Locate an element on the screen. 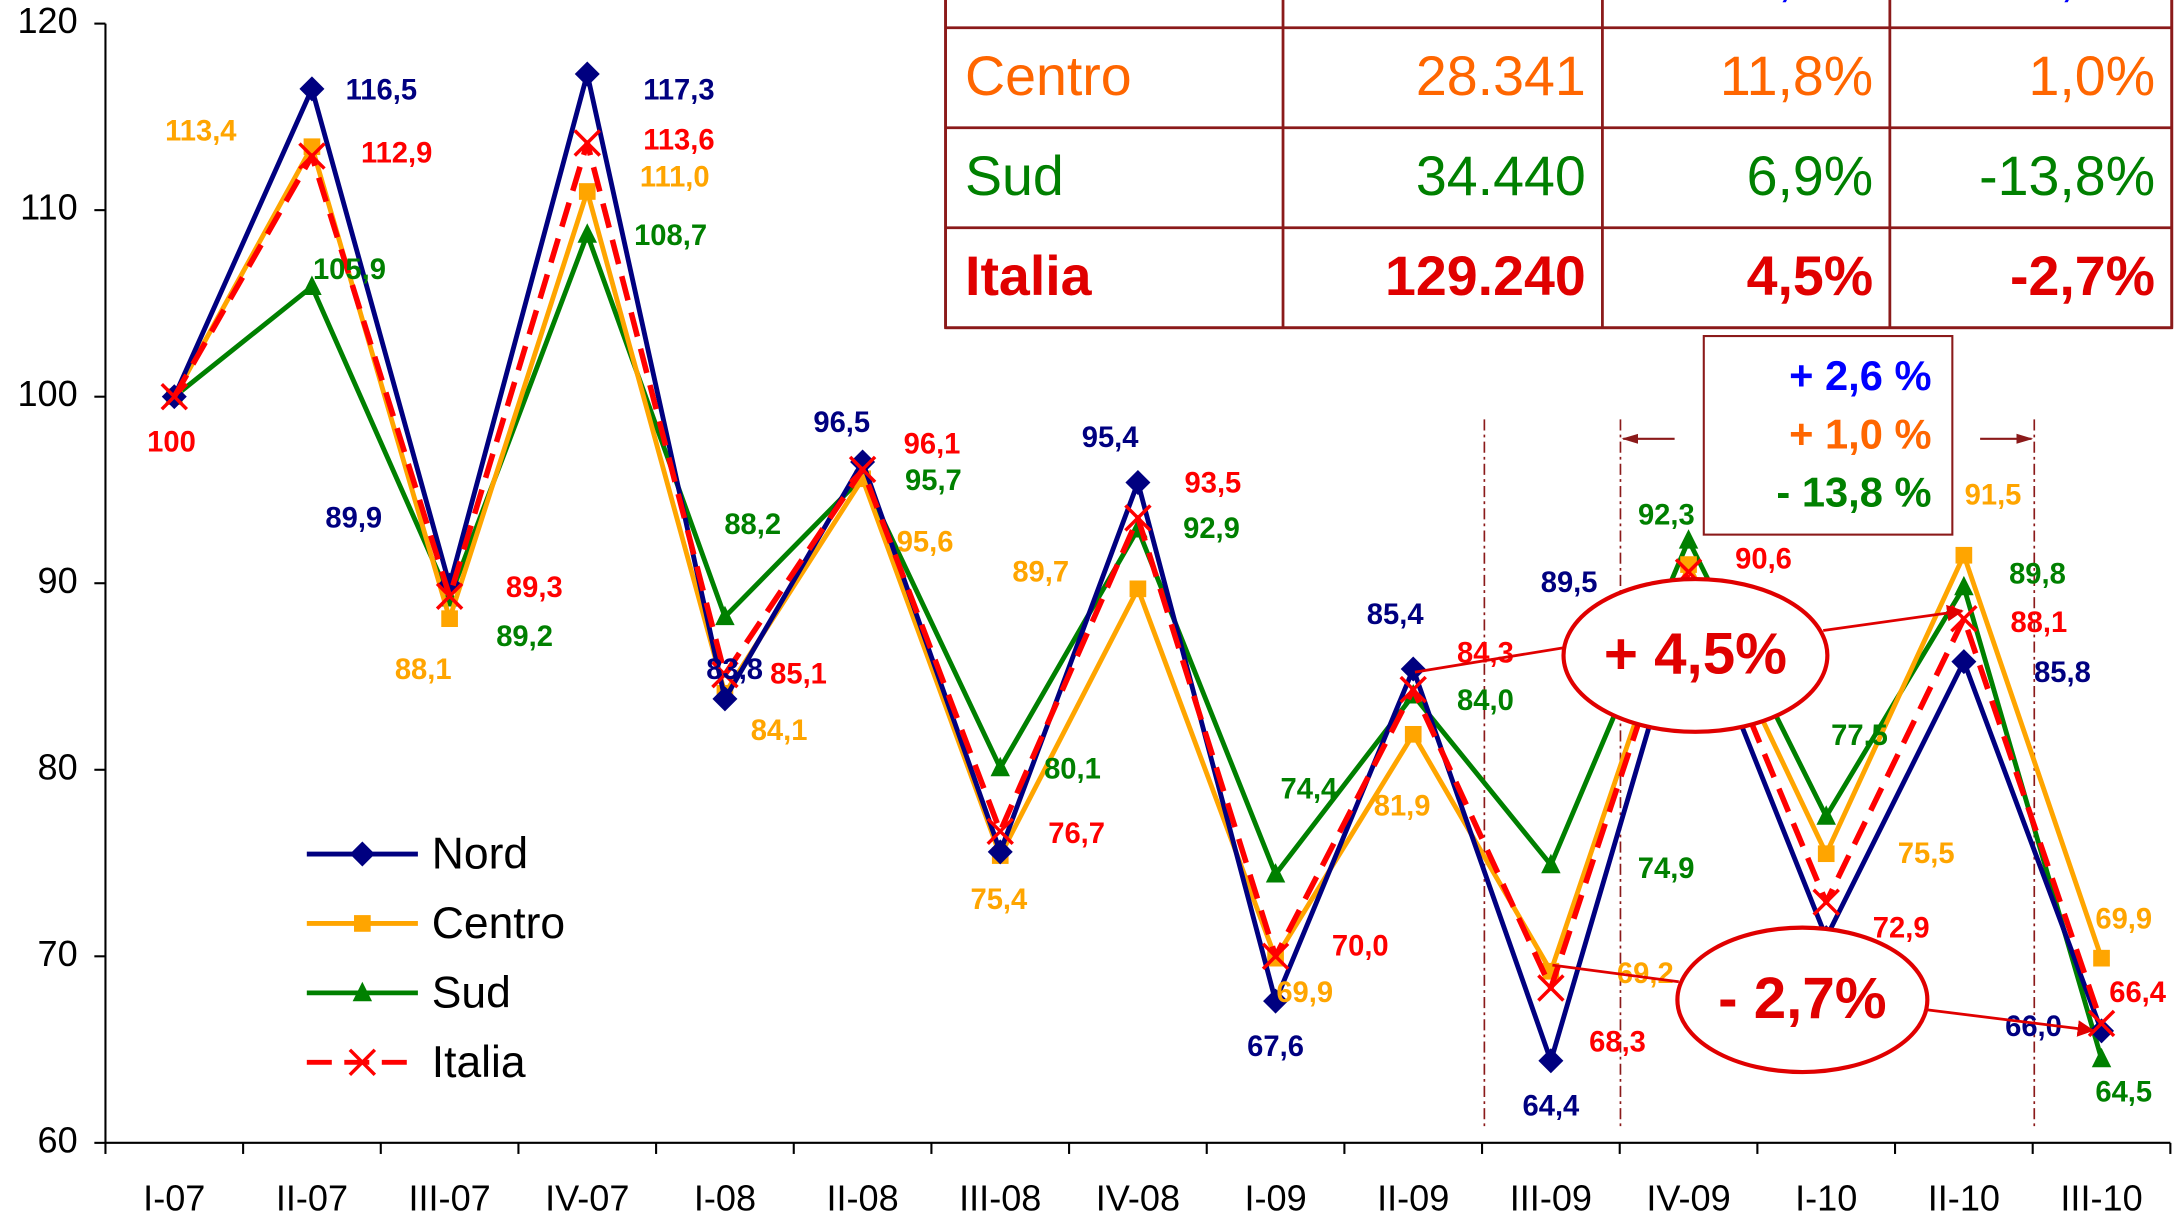  data-label: 89,5 is located at coordinates (1569, 583).